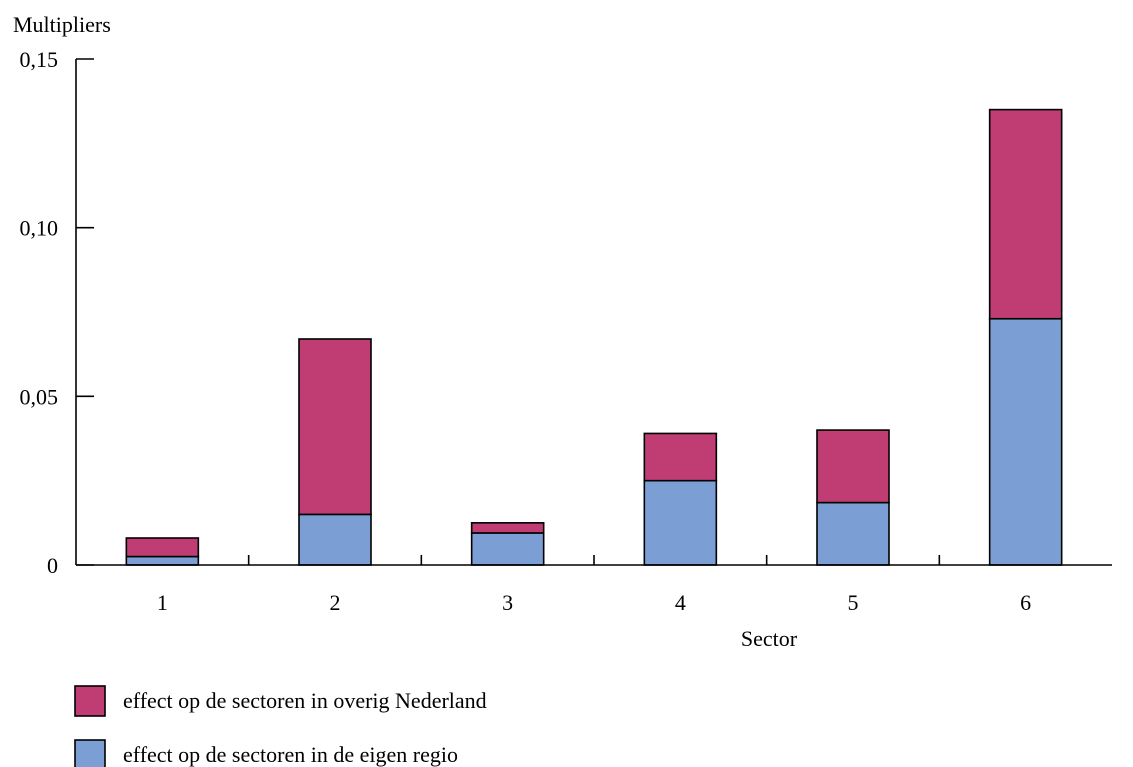 The width and height of the screenshot is (1133, 767). What do you see at coordinates (853, 602) in the screenshot?
I see `x-tick-label: 5` at bounding box center [853, 602].